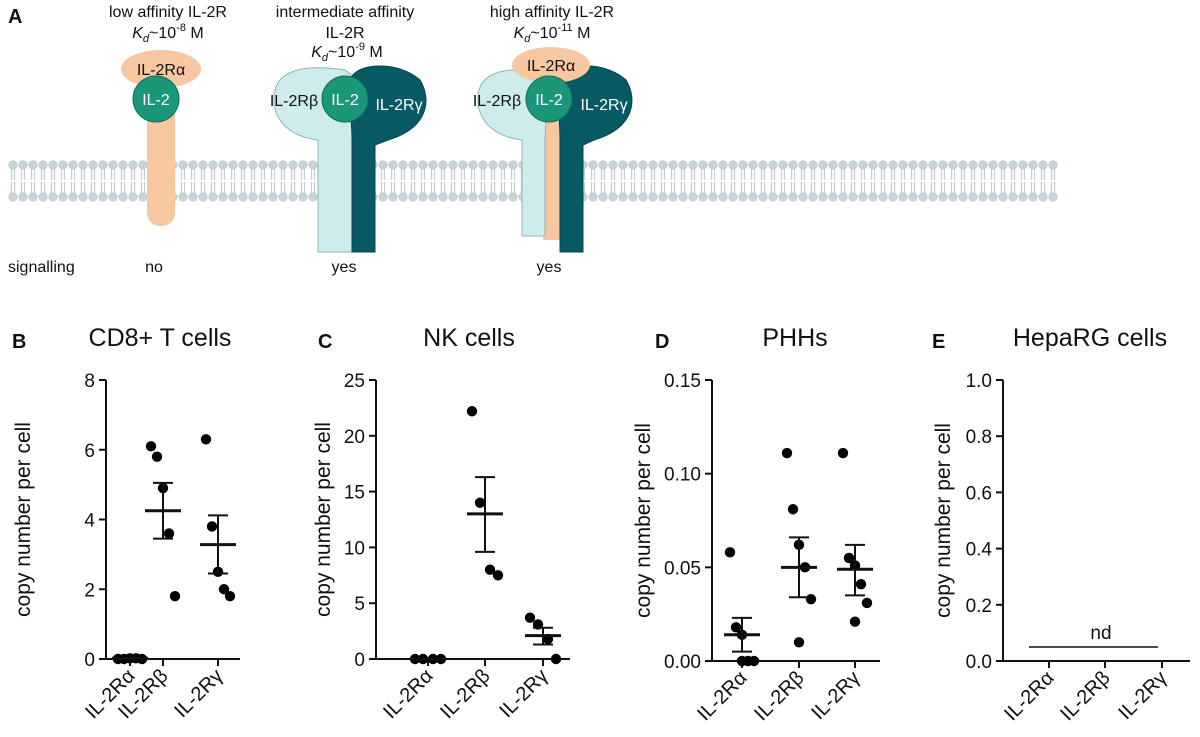 The image size is (1200, 737). I want to click on y-tick-label: 0.00, so click(682, 662).